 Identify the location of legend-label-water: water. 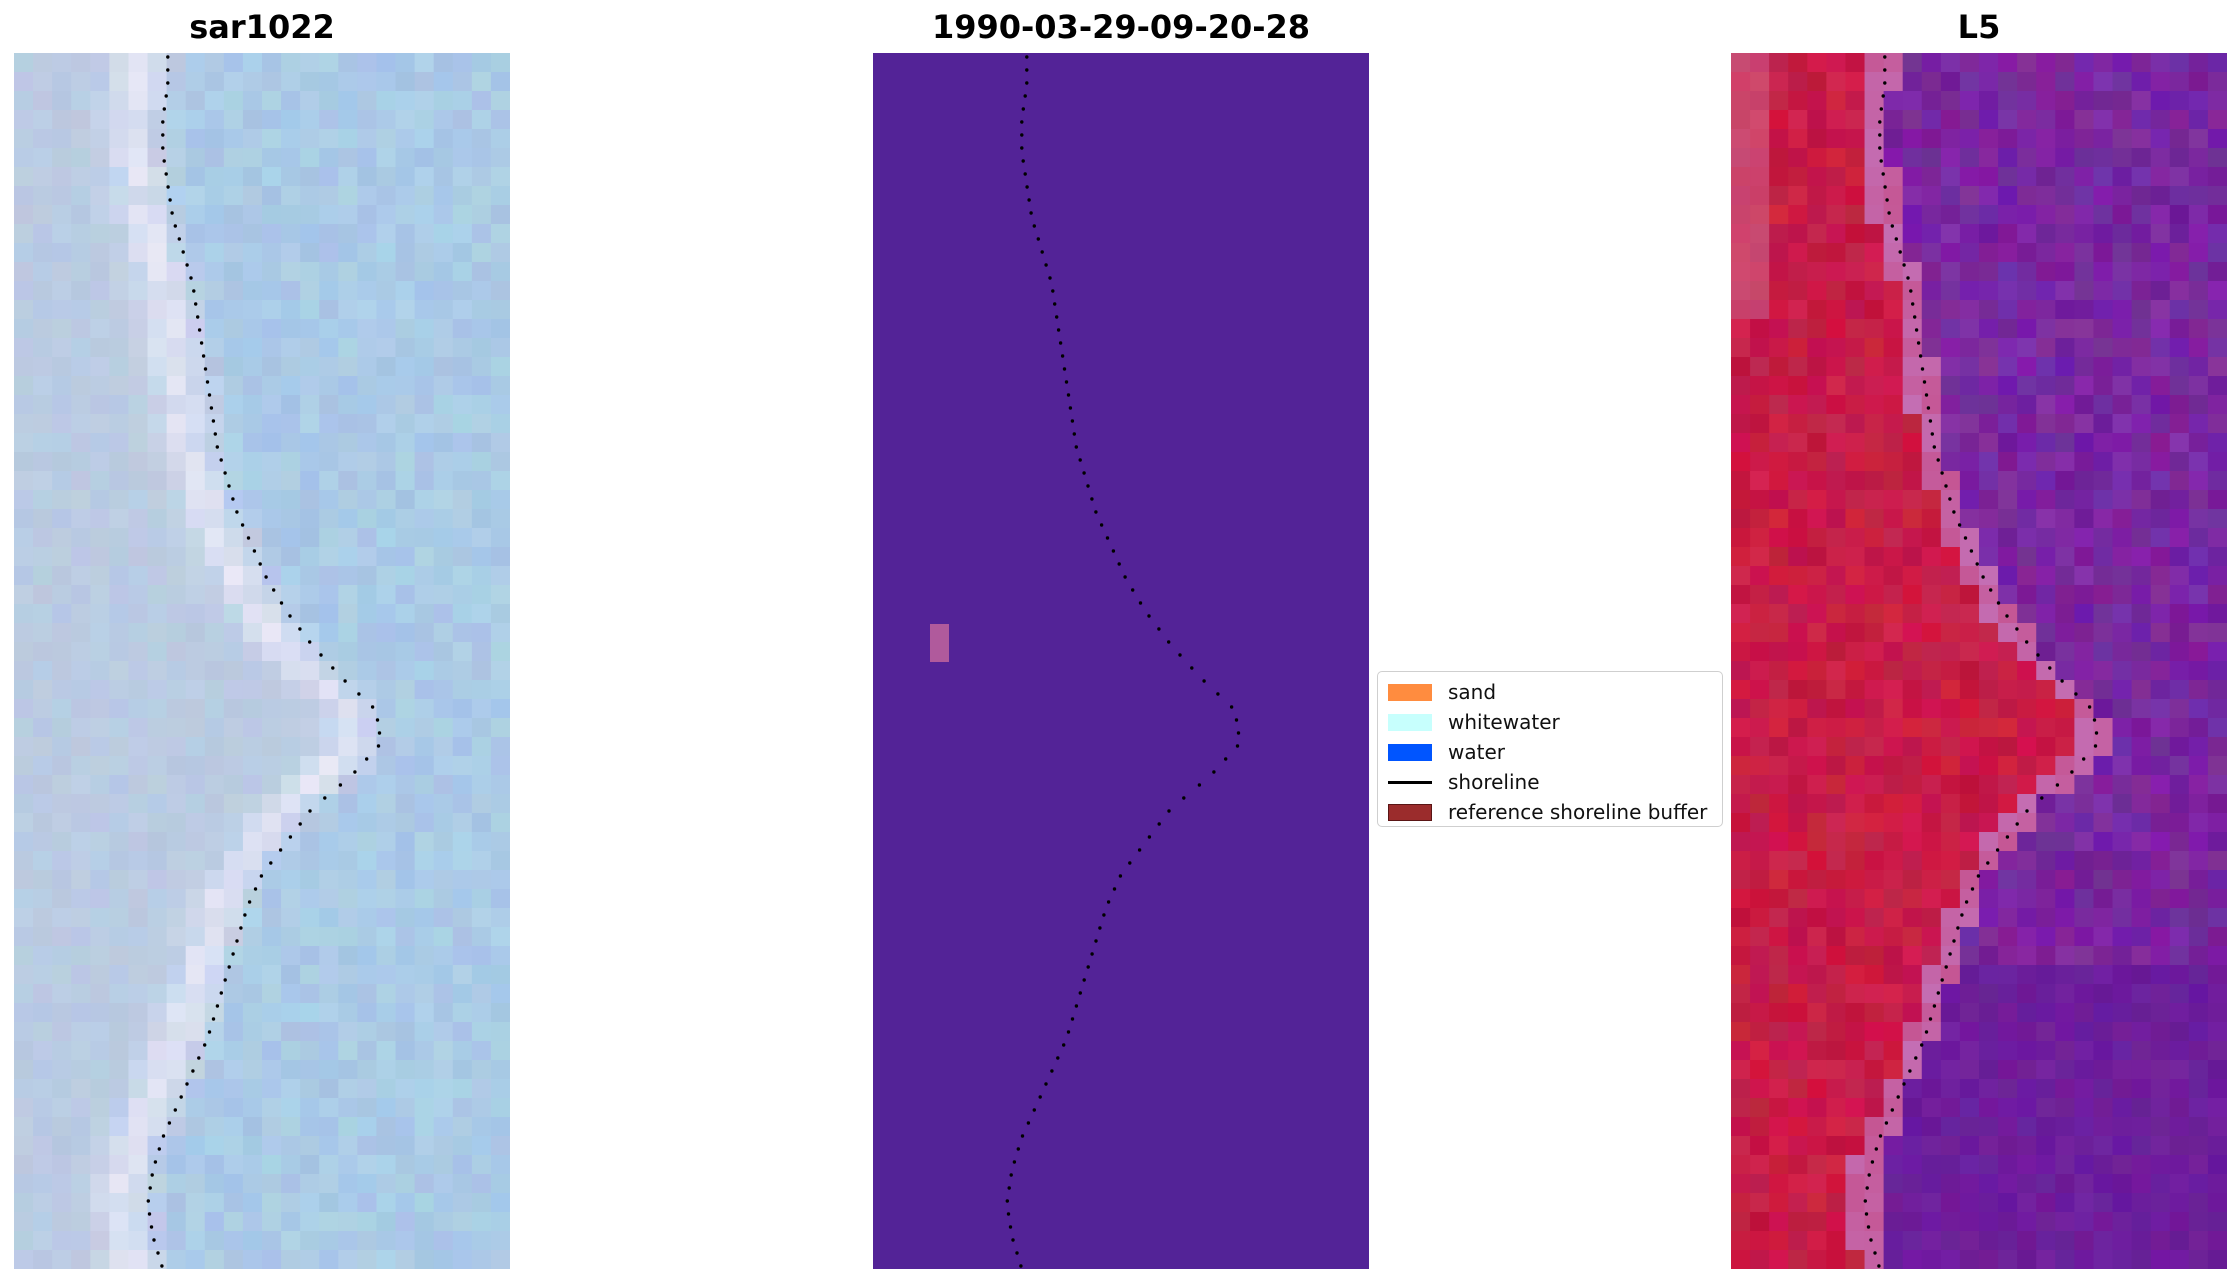
(1476, 752).